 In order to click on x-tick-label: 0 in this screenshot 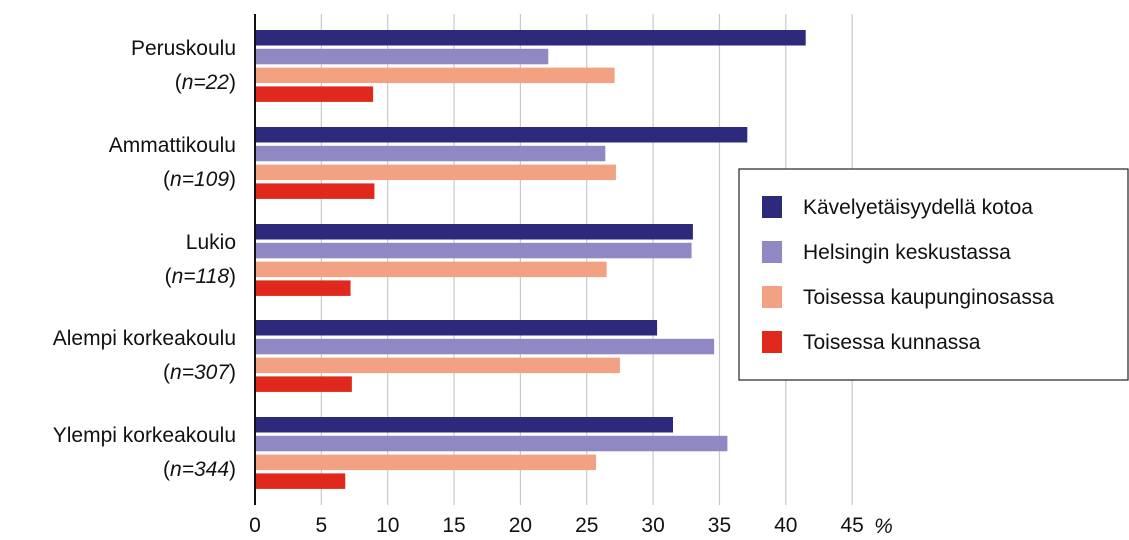, I will do `click(255, 525)`.